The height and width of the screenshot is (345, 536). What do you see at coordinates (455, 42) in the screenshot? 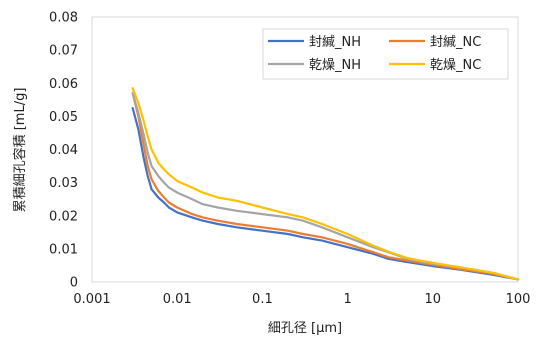
I see `legend-label: 封緘_NC` at bounding box center [455, 42].